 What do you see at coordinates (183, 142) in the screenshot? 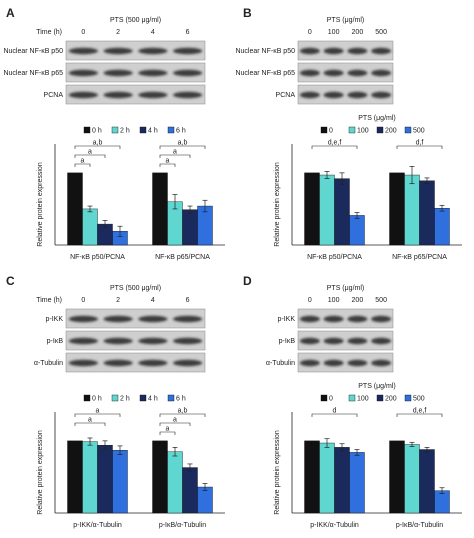
I see `significance-label: a,b` at bounding box center [183, 142].